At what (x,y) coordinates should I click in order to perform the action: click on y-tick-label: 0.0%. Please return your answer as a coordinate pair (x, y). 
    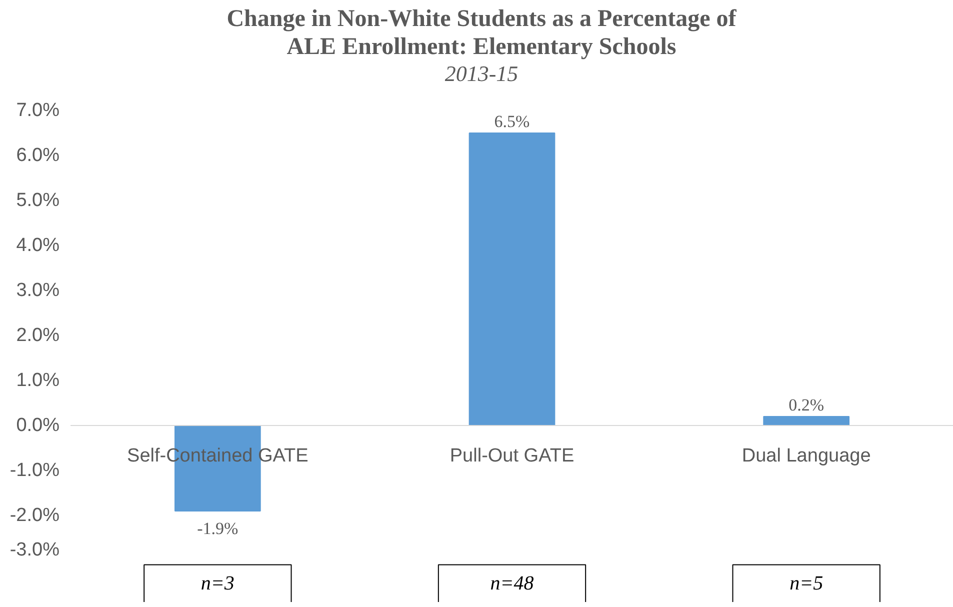
    Looking at the image, I should click on (38, 425).